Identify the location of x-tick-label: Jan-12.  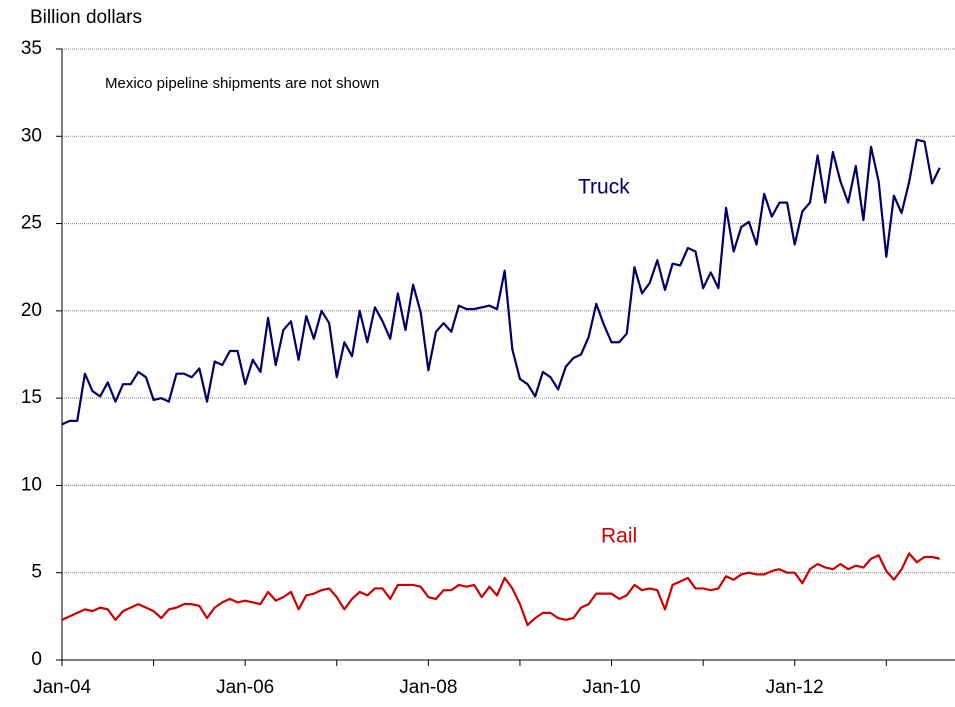
(795, 687).